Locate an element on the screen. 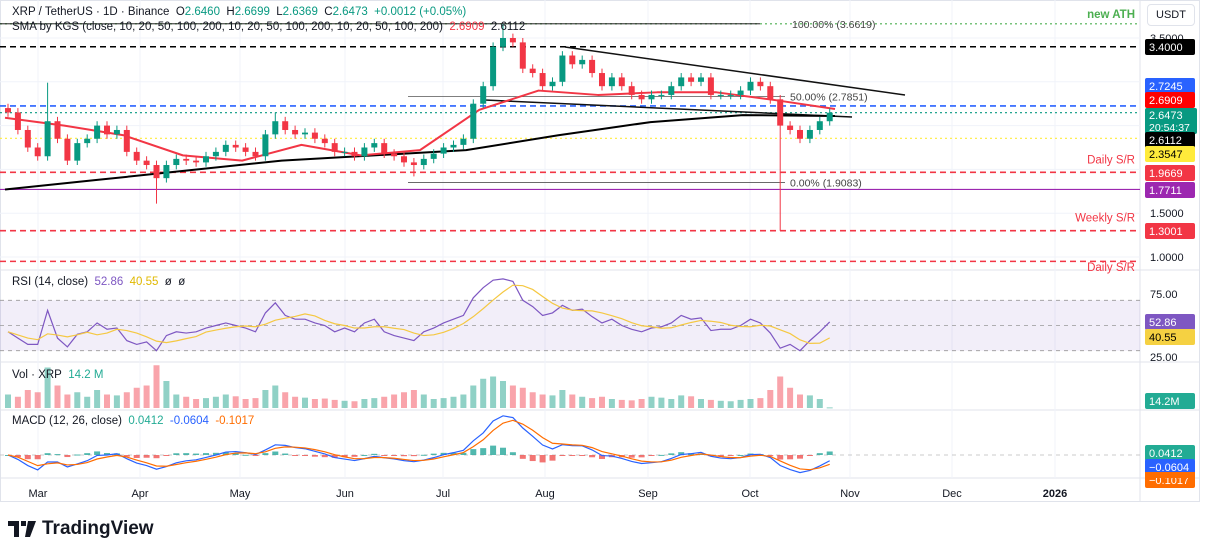 The image size is (1205, 553). x-tick-label: 2026 is located at coordinates (1055, 494).